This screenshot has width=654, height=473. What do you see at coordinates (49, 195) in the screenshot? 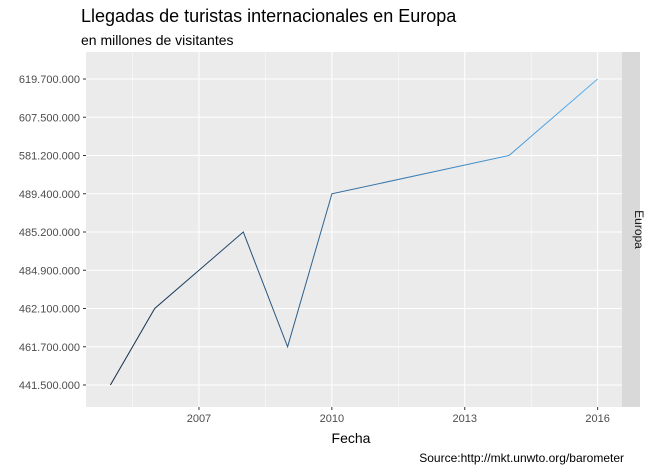
I see `y-tick-label: 489.400.000` at bounding box center [49, 195].